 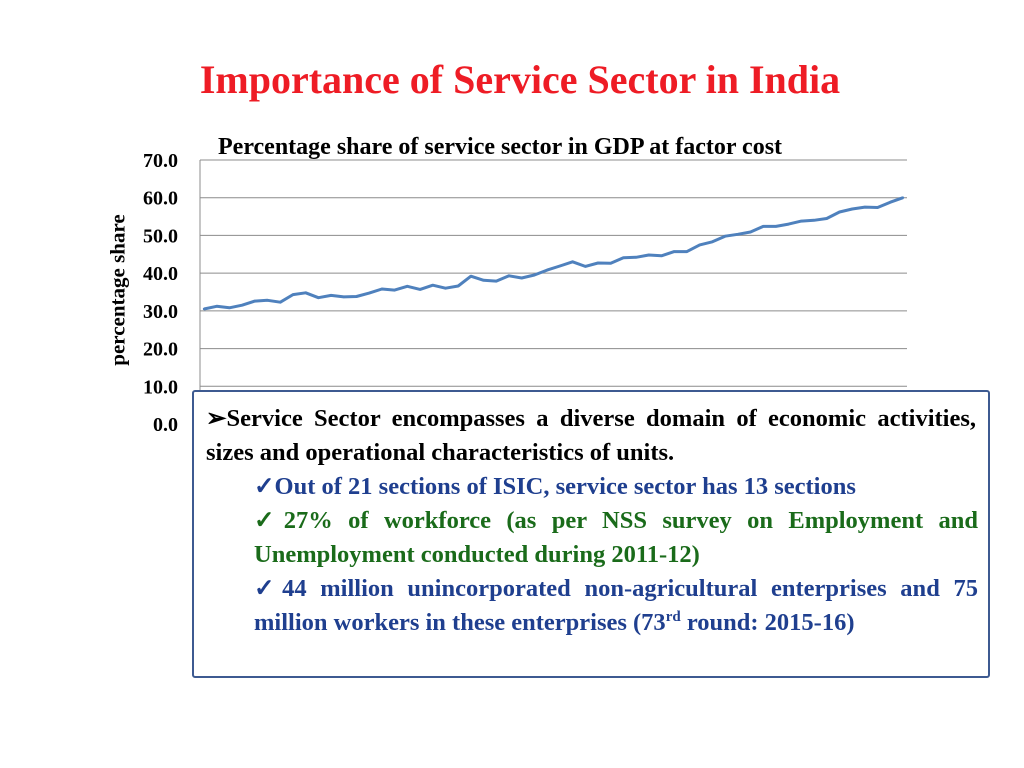 I want to click on series-line, so click(x=553, y=253).